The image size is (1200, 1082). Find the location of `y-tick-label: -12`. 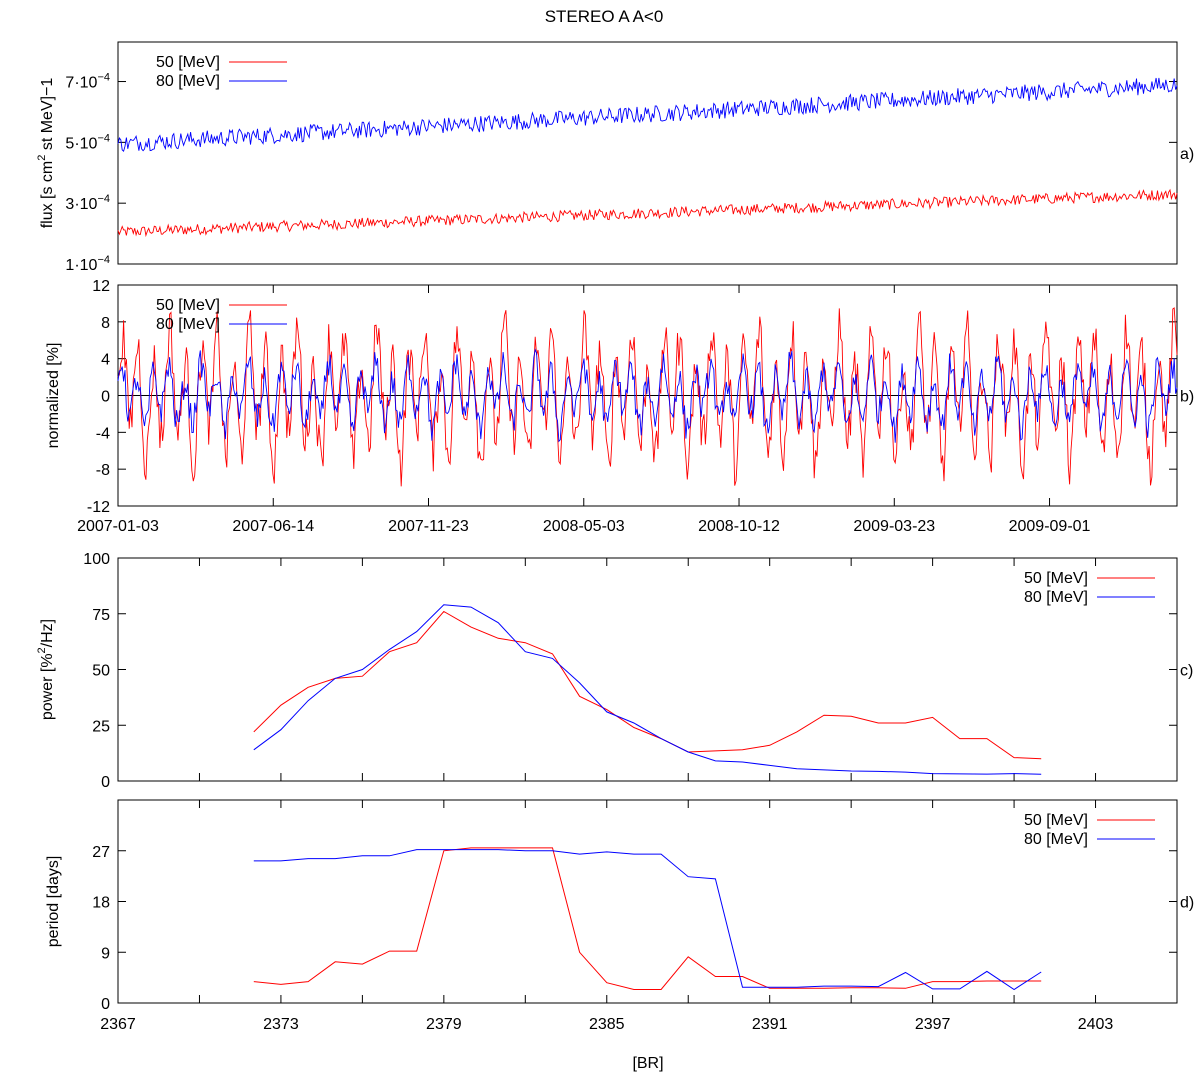

y-tick-label: -12 is located at coordinates (98, 507).